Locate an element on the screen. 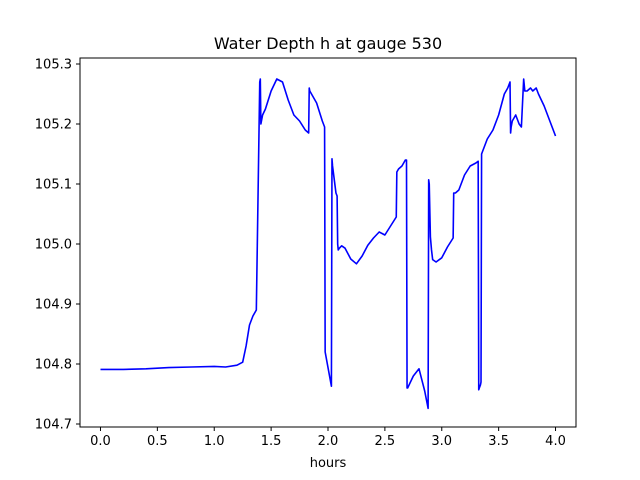 The image size is (640, 480). y-axis: 104.7 104.8 104.9 105.0 105.1 105.2 105.3 is located at coordinates (57, 245).